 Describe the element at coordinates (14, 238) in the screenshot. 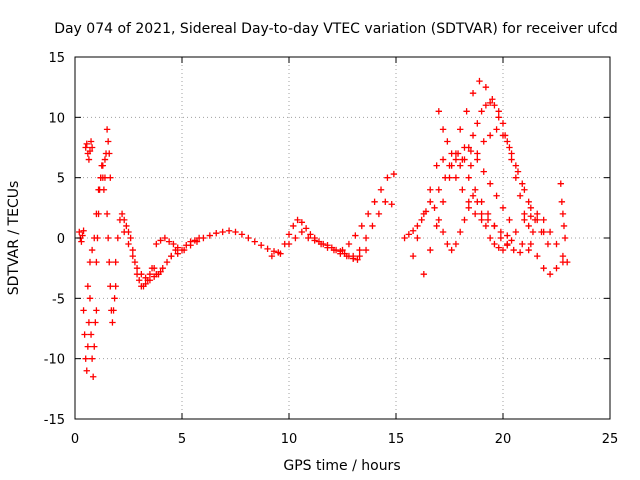

I see `y-axis-label: SDTVAR / TECUs` at that location.